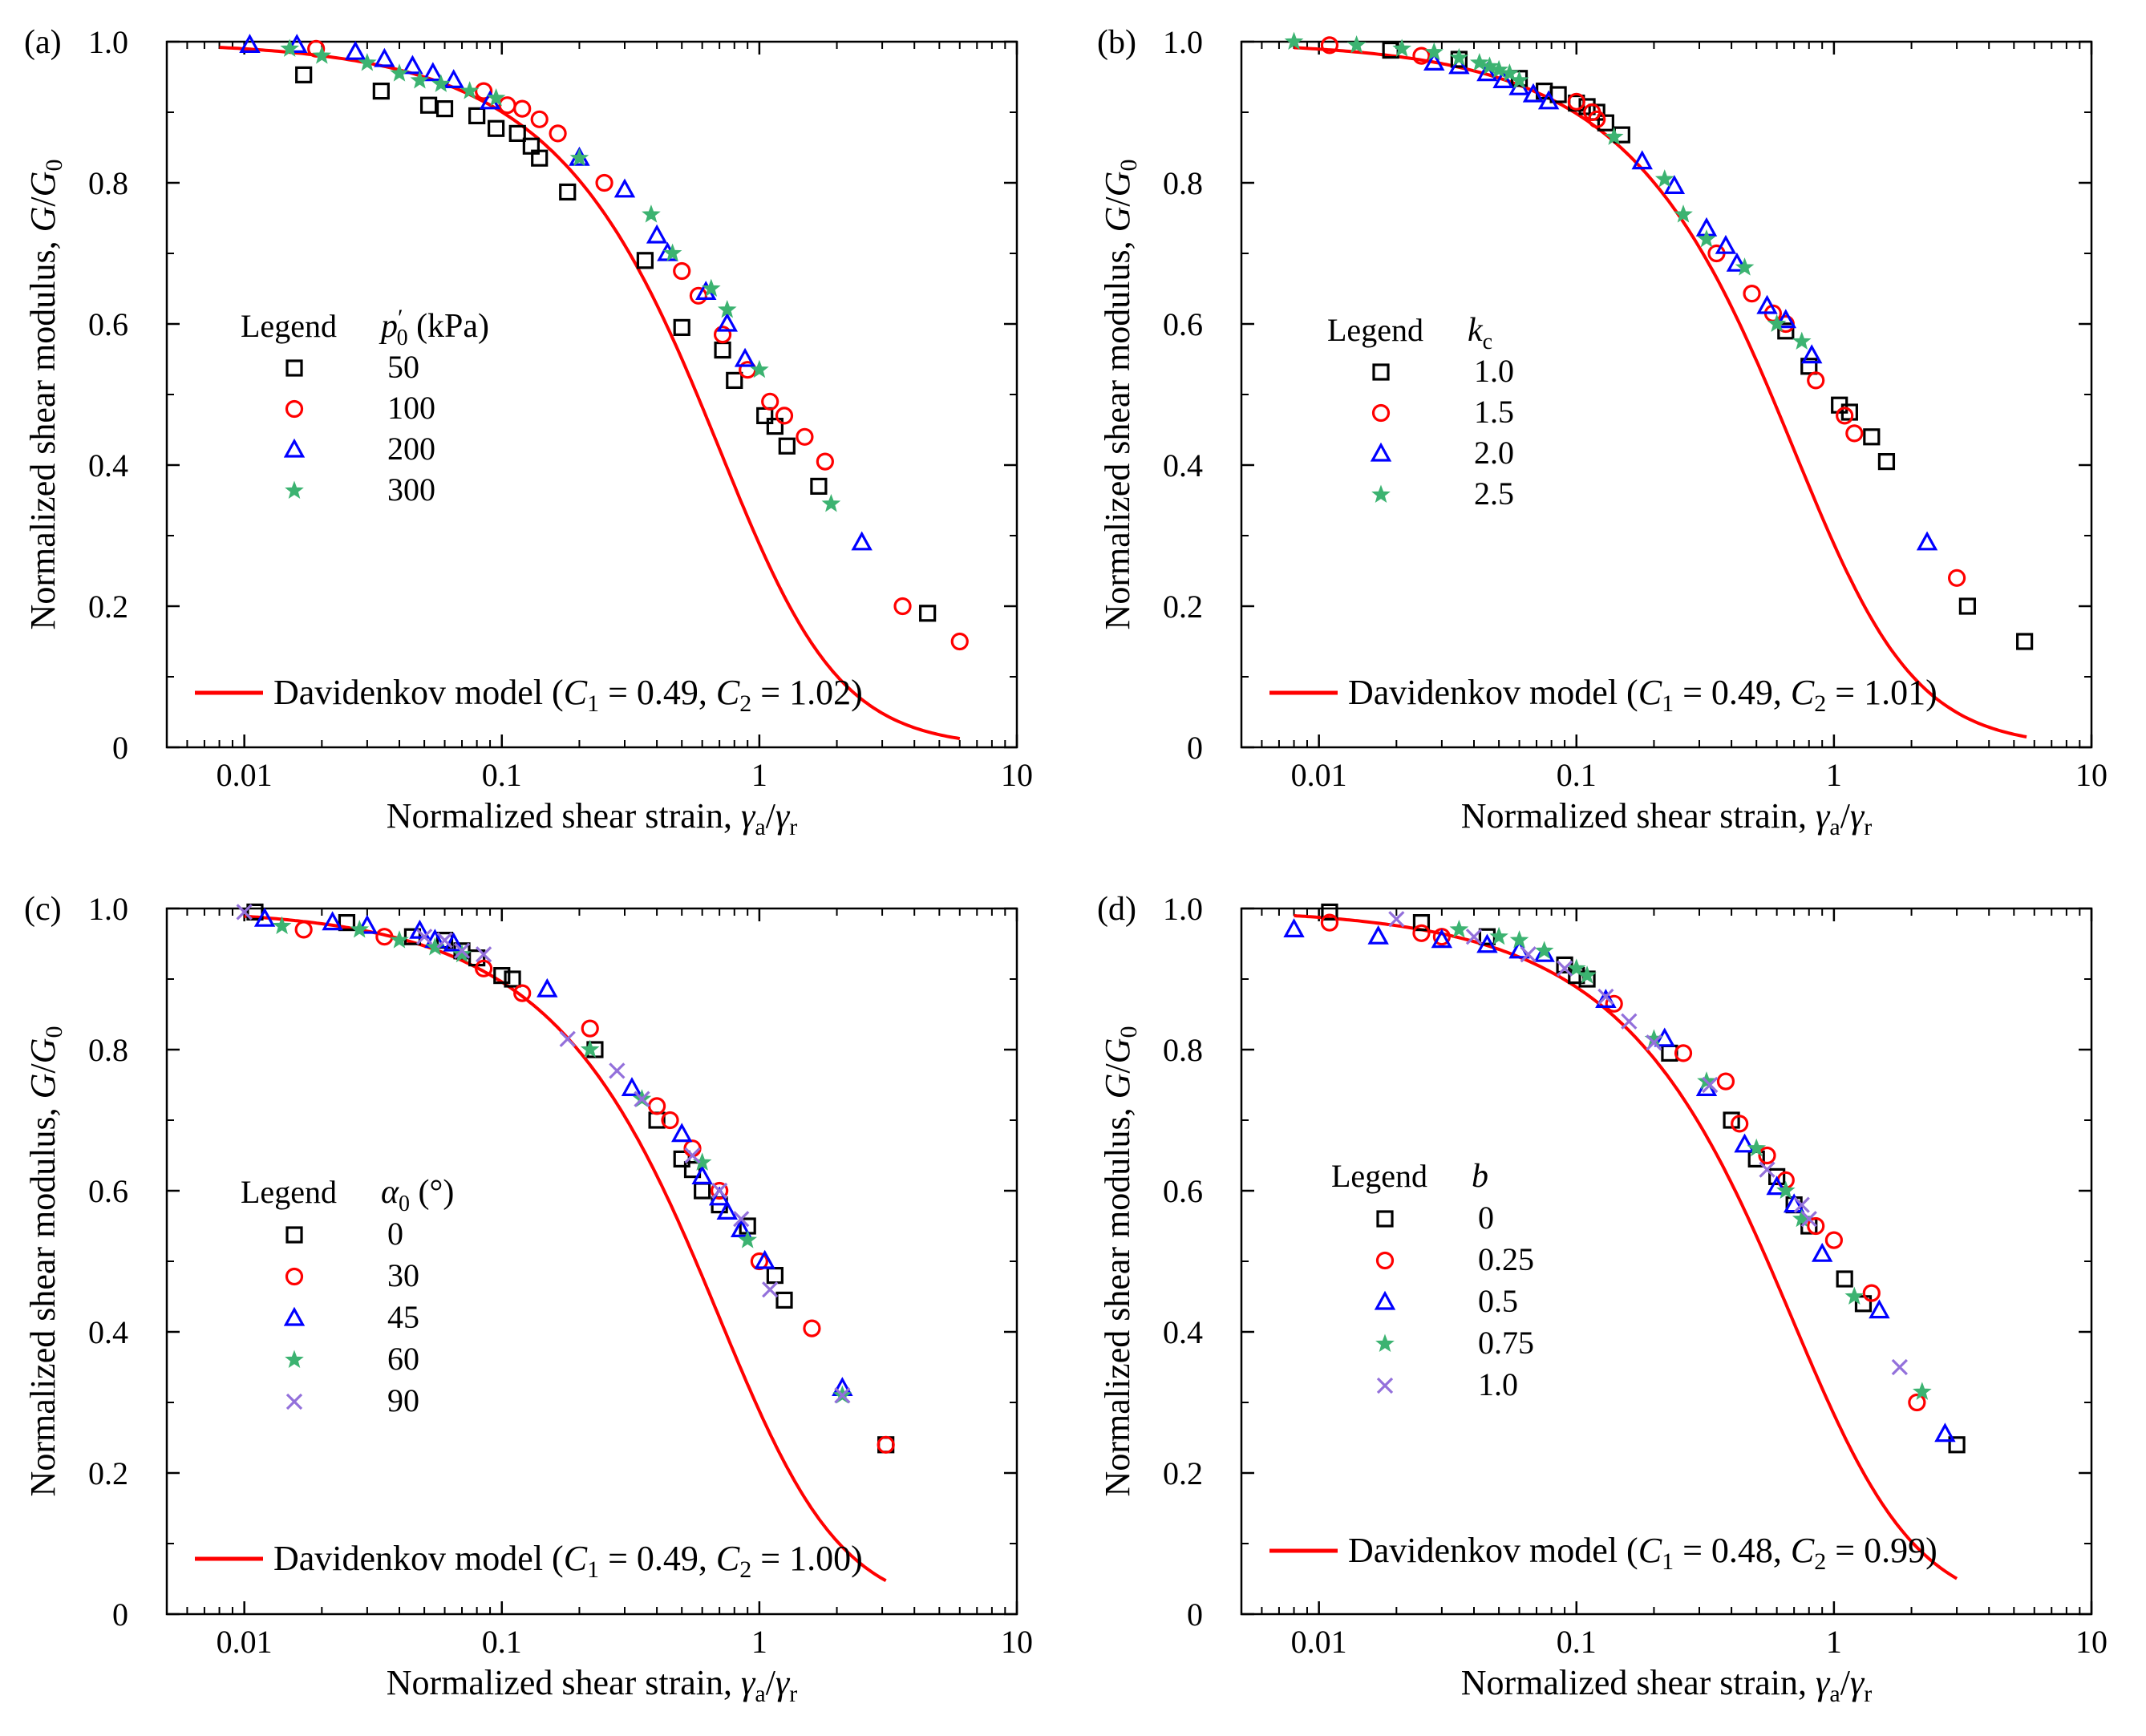 This screenshot has width=2146, height=1736. I want to click on y-axis-label: Normalized shear modulus, G/G0, so click(45, 395).